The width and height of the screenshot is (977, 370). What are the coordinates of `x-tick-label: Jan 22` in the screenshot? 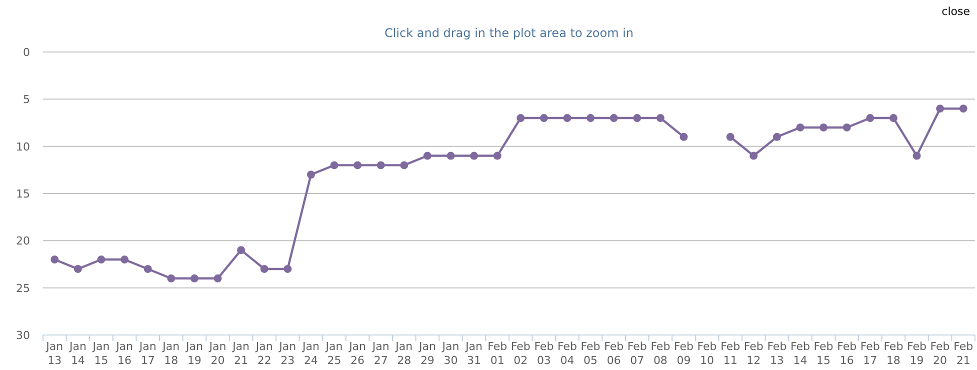 It's located at (263, 353).